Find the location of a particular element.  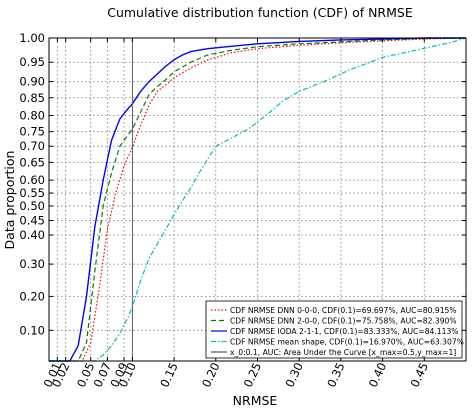

y-tick-label: 0.75 is located at coordinates (32, 132).